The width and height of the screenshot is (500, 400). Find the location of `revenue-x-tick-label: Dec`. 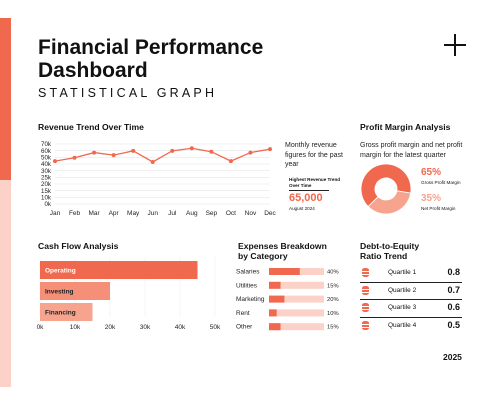

revenue-x-tick-label: Dec is located at coordinates (270, 213).